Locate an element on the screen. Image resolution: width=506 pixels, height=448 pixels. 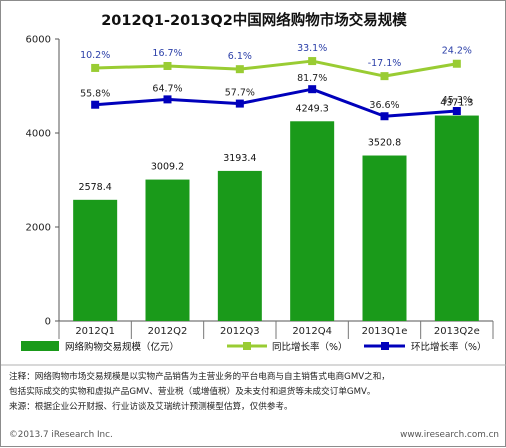
bar-value-label: 4249.3 is located at coordinates (312, 108).